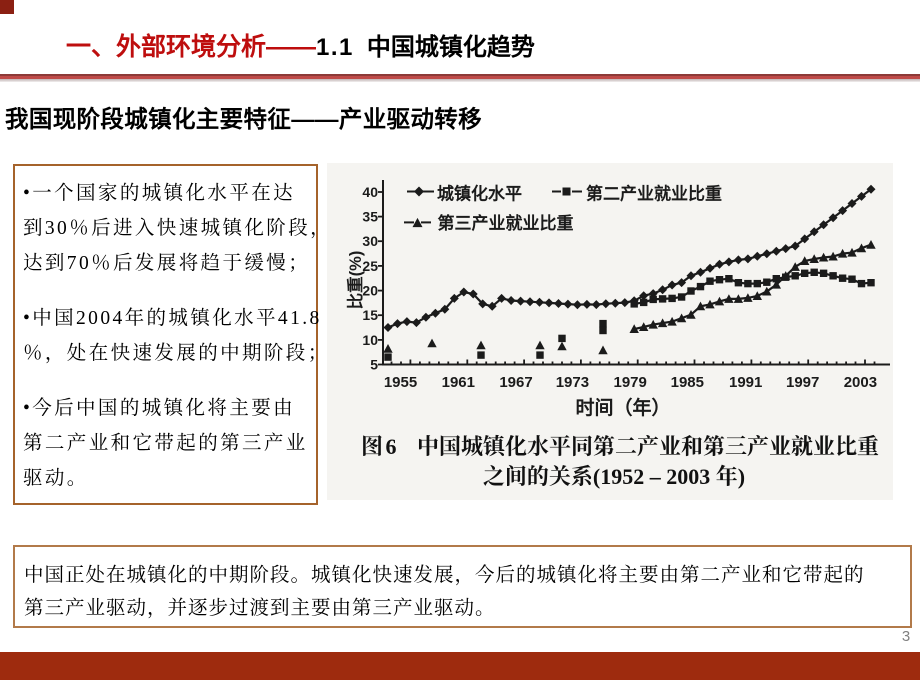 Image resolution: width=920 pixels, height=690 pixels. What do you see at coordinates (654, 194) in the screenshot?
I see `svg-text: 第二产业就业比重` at bounding box center [654, 194].